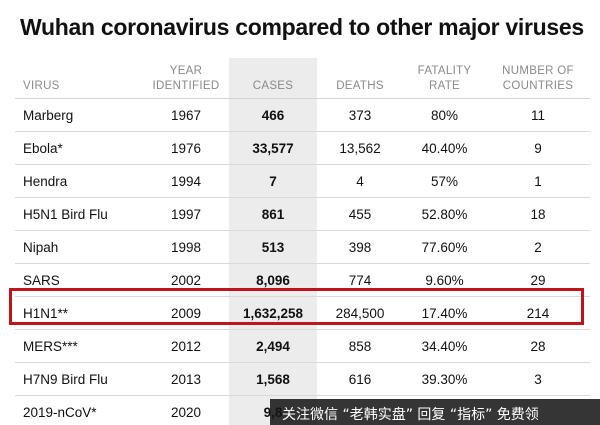  I want to click on cell-fatality-rate: 17.40%, so click(444, 313).